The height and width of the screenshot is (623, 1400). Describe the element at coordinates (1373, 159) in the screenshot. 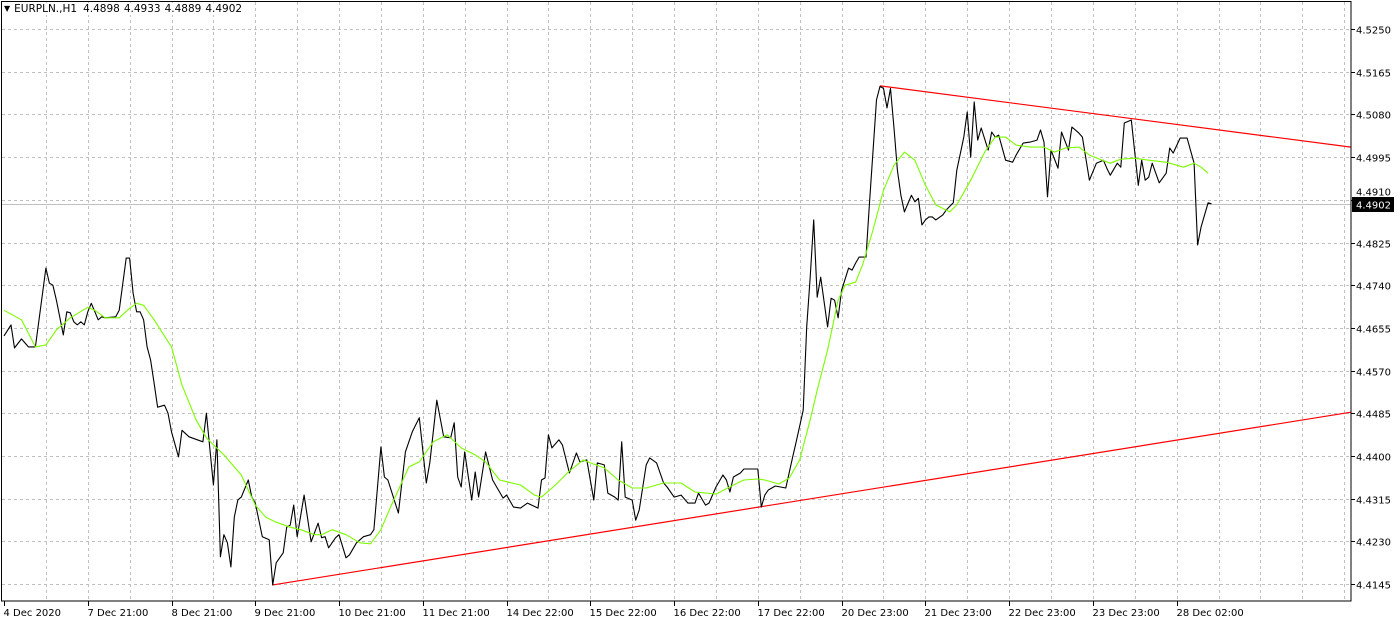

I see `y-tick-label: 4.4995` at that location.